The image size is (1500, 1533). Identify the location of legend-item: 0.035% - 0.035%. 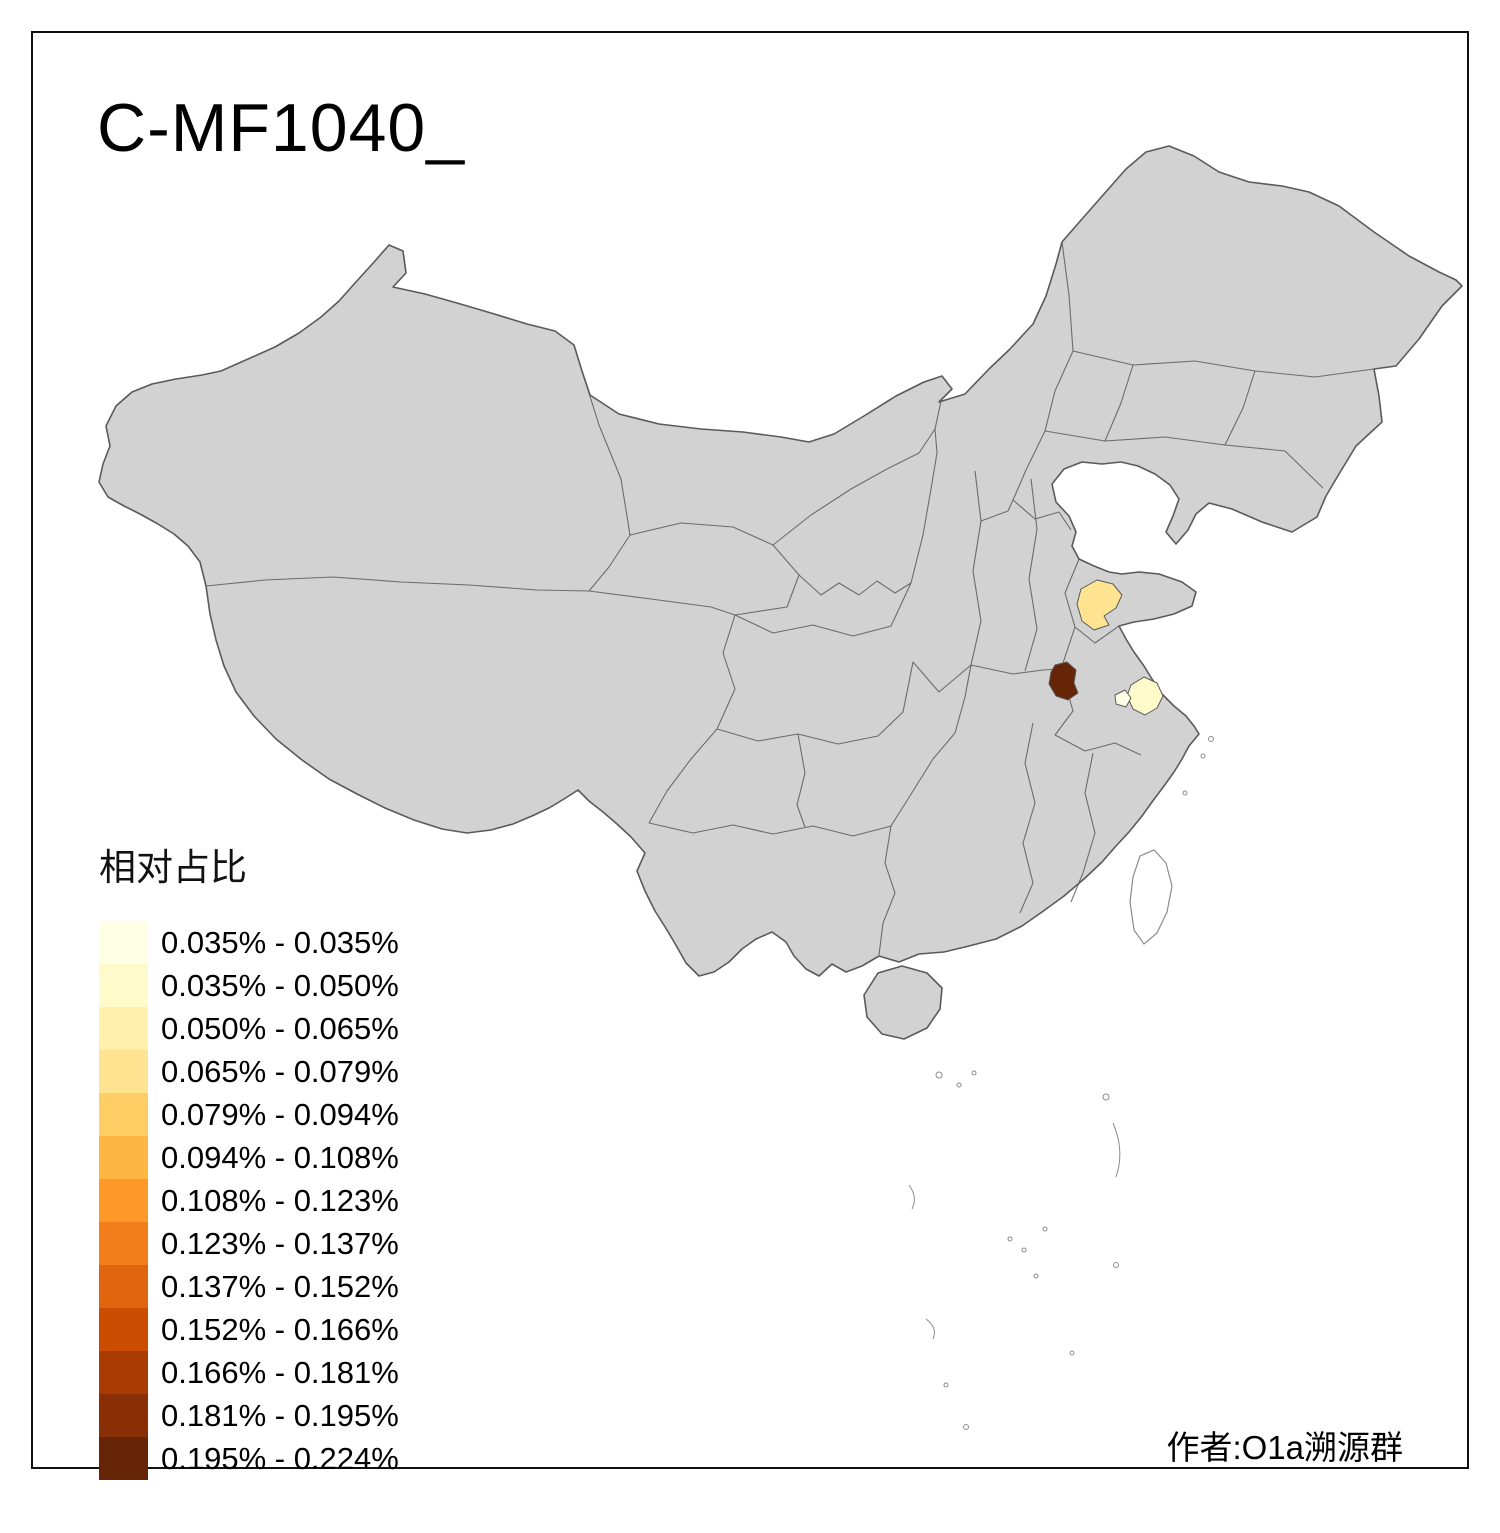
(249, 942).